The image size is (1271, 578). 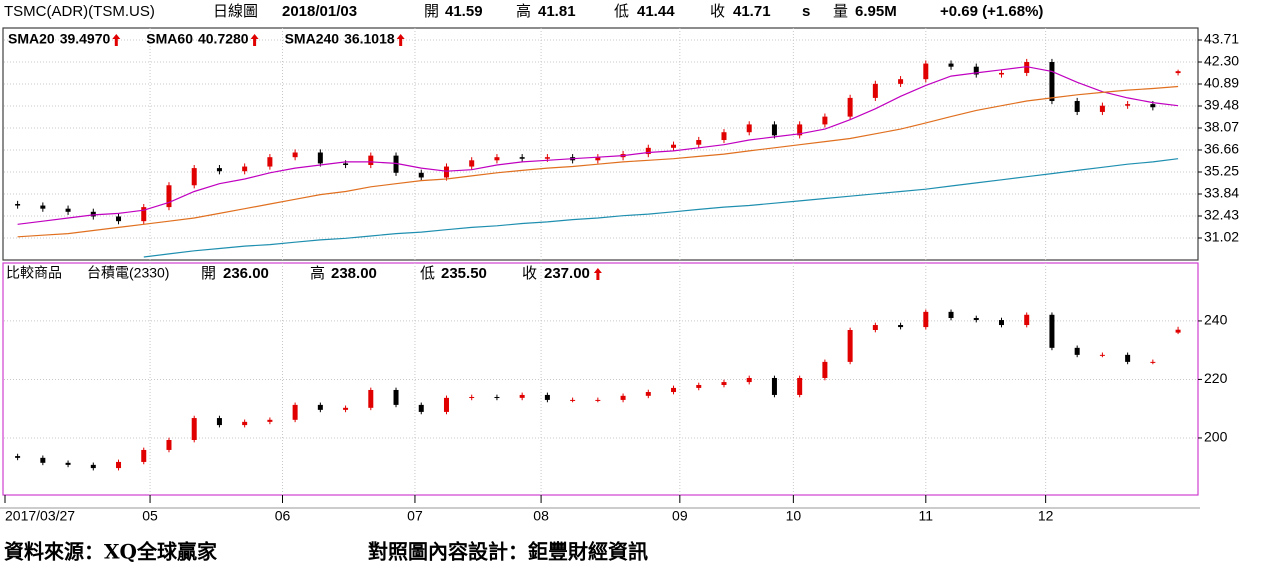 I want to click on quote-value: 235.50, so click(x=464, y=273).